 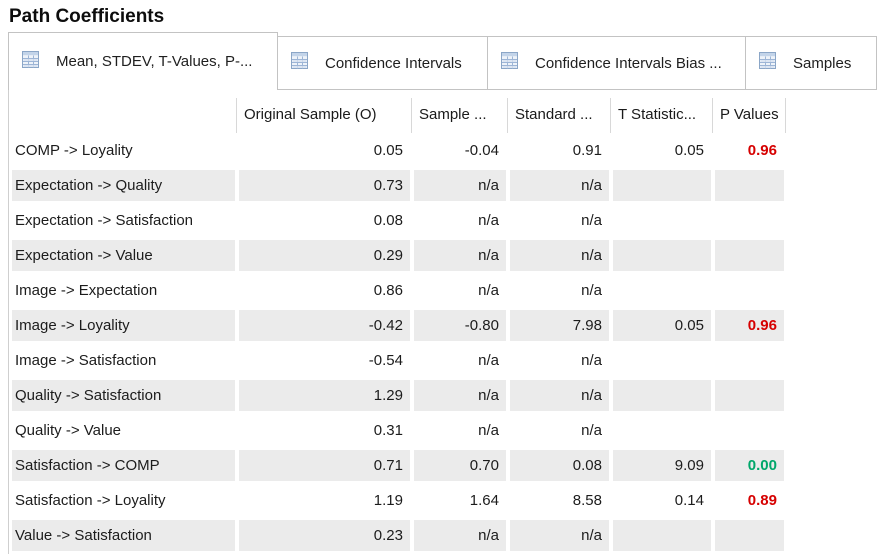 I want to click on value-cell: 1.29, so click(x=324, y=395).